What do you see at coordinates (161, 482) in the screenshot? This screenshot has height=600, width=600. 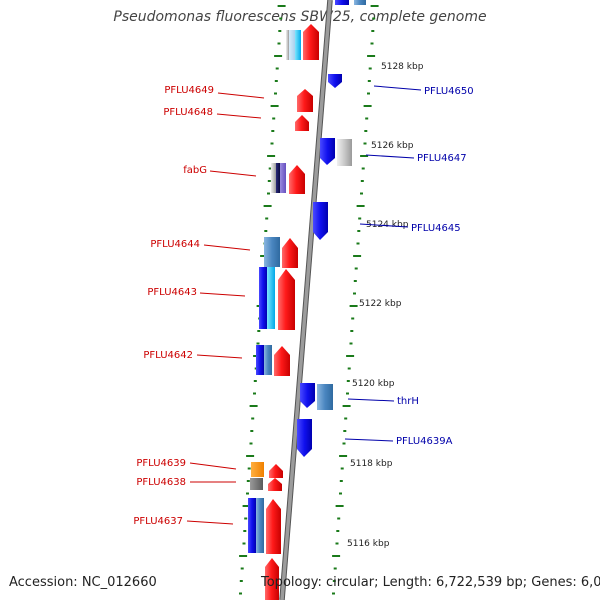 I see `gene-label: PFLU4638` at bounding box center [161, 482].